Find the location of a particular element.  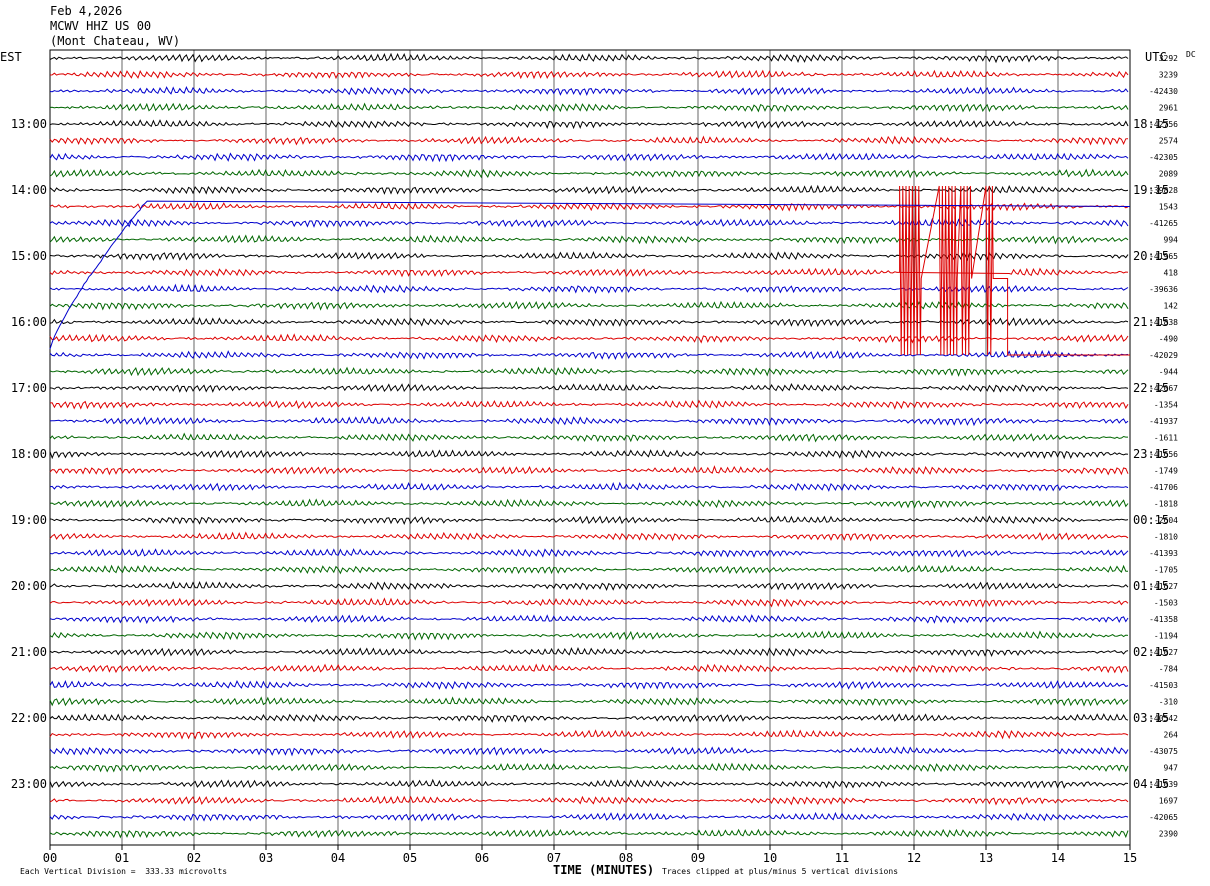

utc-hour-label: 19:15 is located at coordinates (1151, 190).